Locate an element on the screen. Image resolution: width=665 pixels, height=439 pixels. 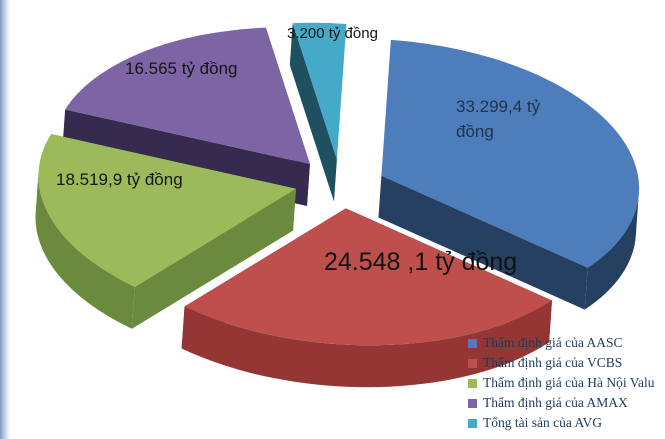
pie-slice-side-hanoi-valu is located at coordinates (213, 258).